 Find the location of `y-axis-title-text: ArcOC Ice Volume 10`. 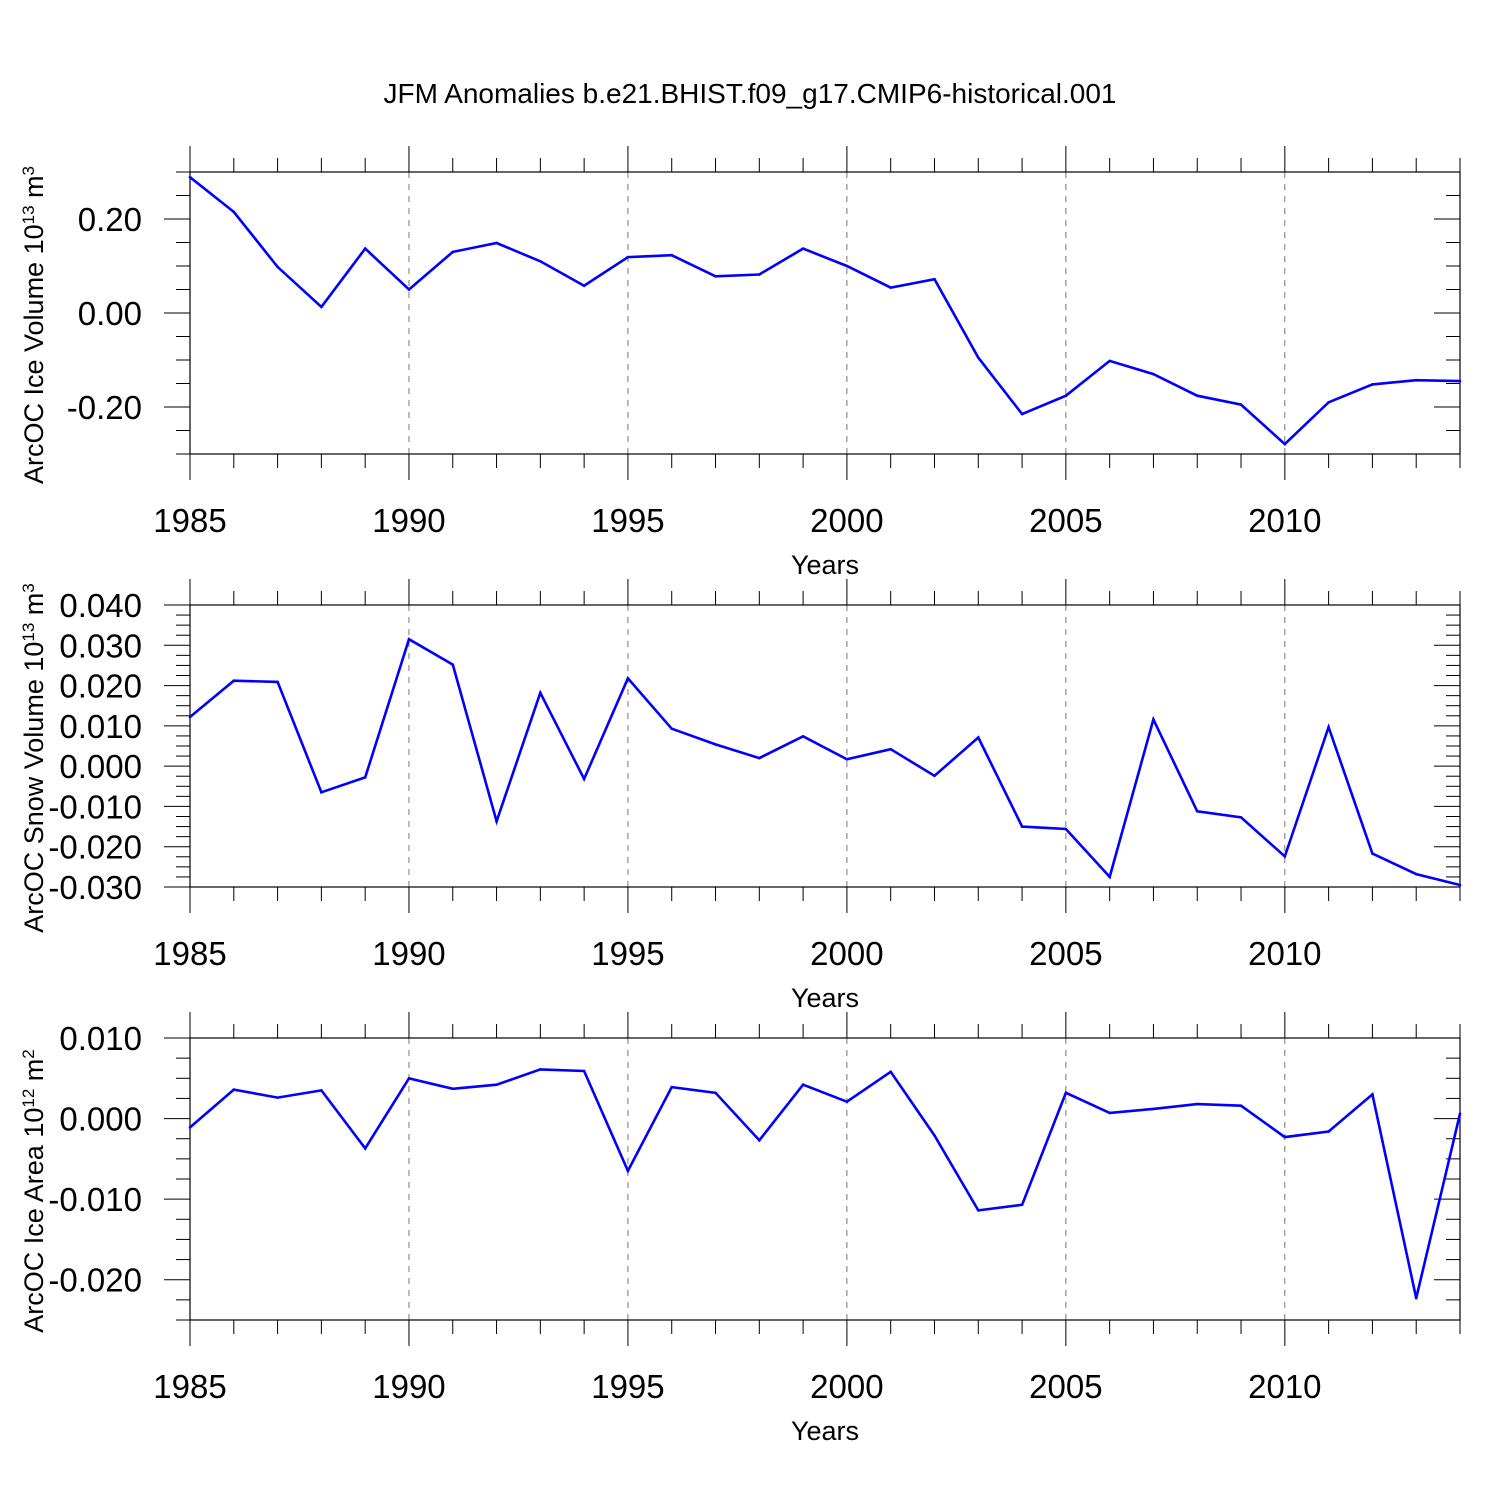

y-axis-title-text: ArcOC Ice Volume 10 is located at coordinates (34, 354).